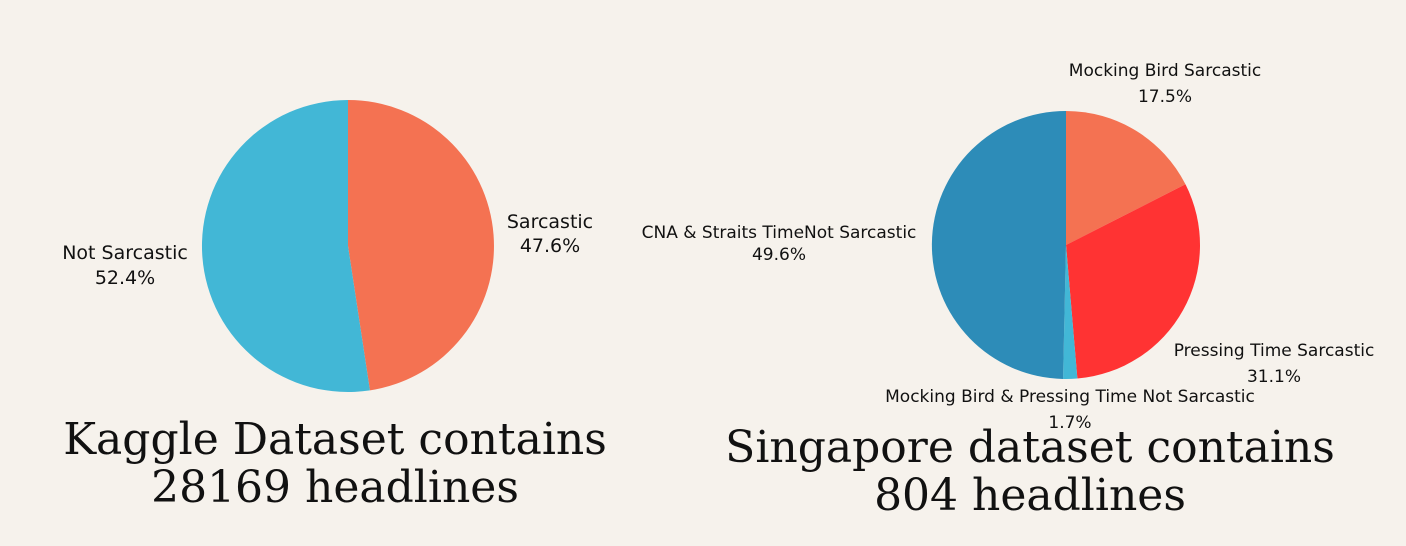 The width and height of the screenshot is (1406, 546). I want to click on slice-label-pressing-time-sarcastic: Pressing Time Sarcastic, so click(1274, 351).